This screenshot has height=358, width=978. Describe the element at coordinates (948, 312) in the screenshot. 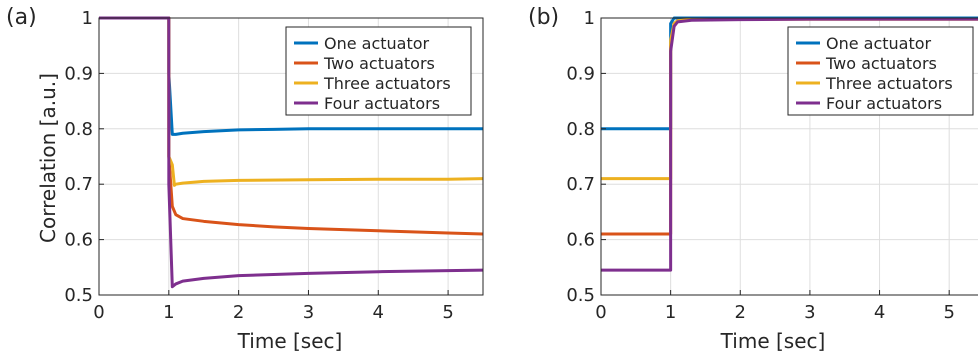

I see `panel-b-xtick-label-5: 5` at that location.